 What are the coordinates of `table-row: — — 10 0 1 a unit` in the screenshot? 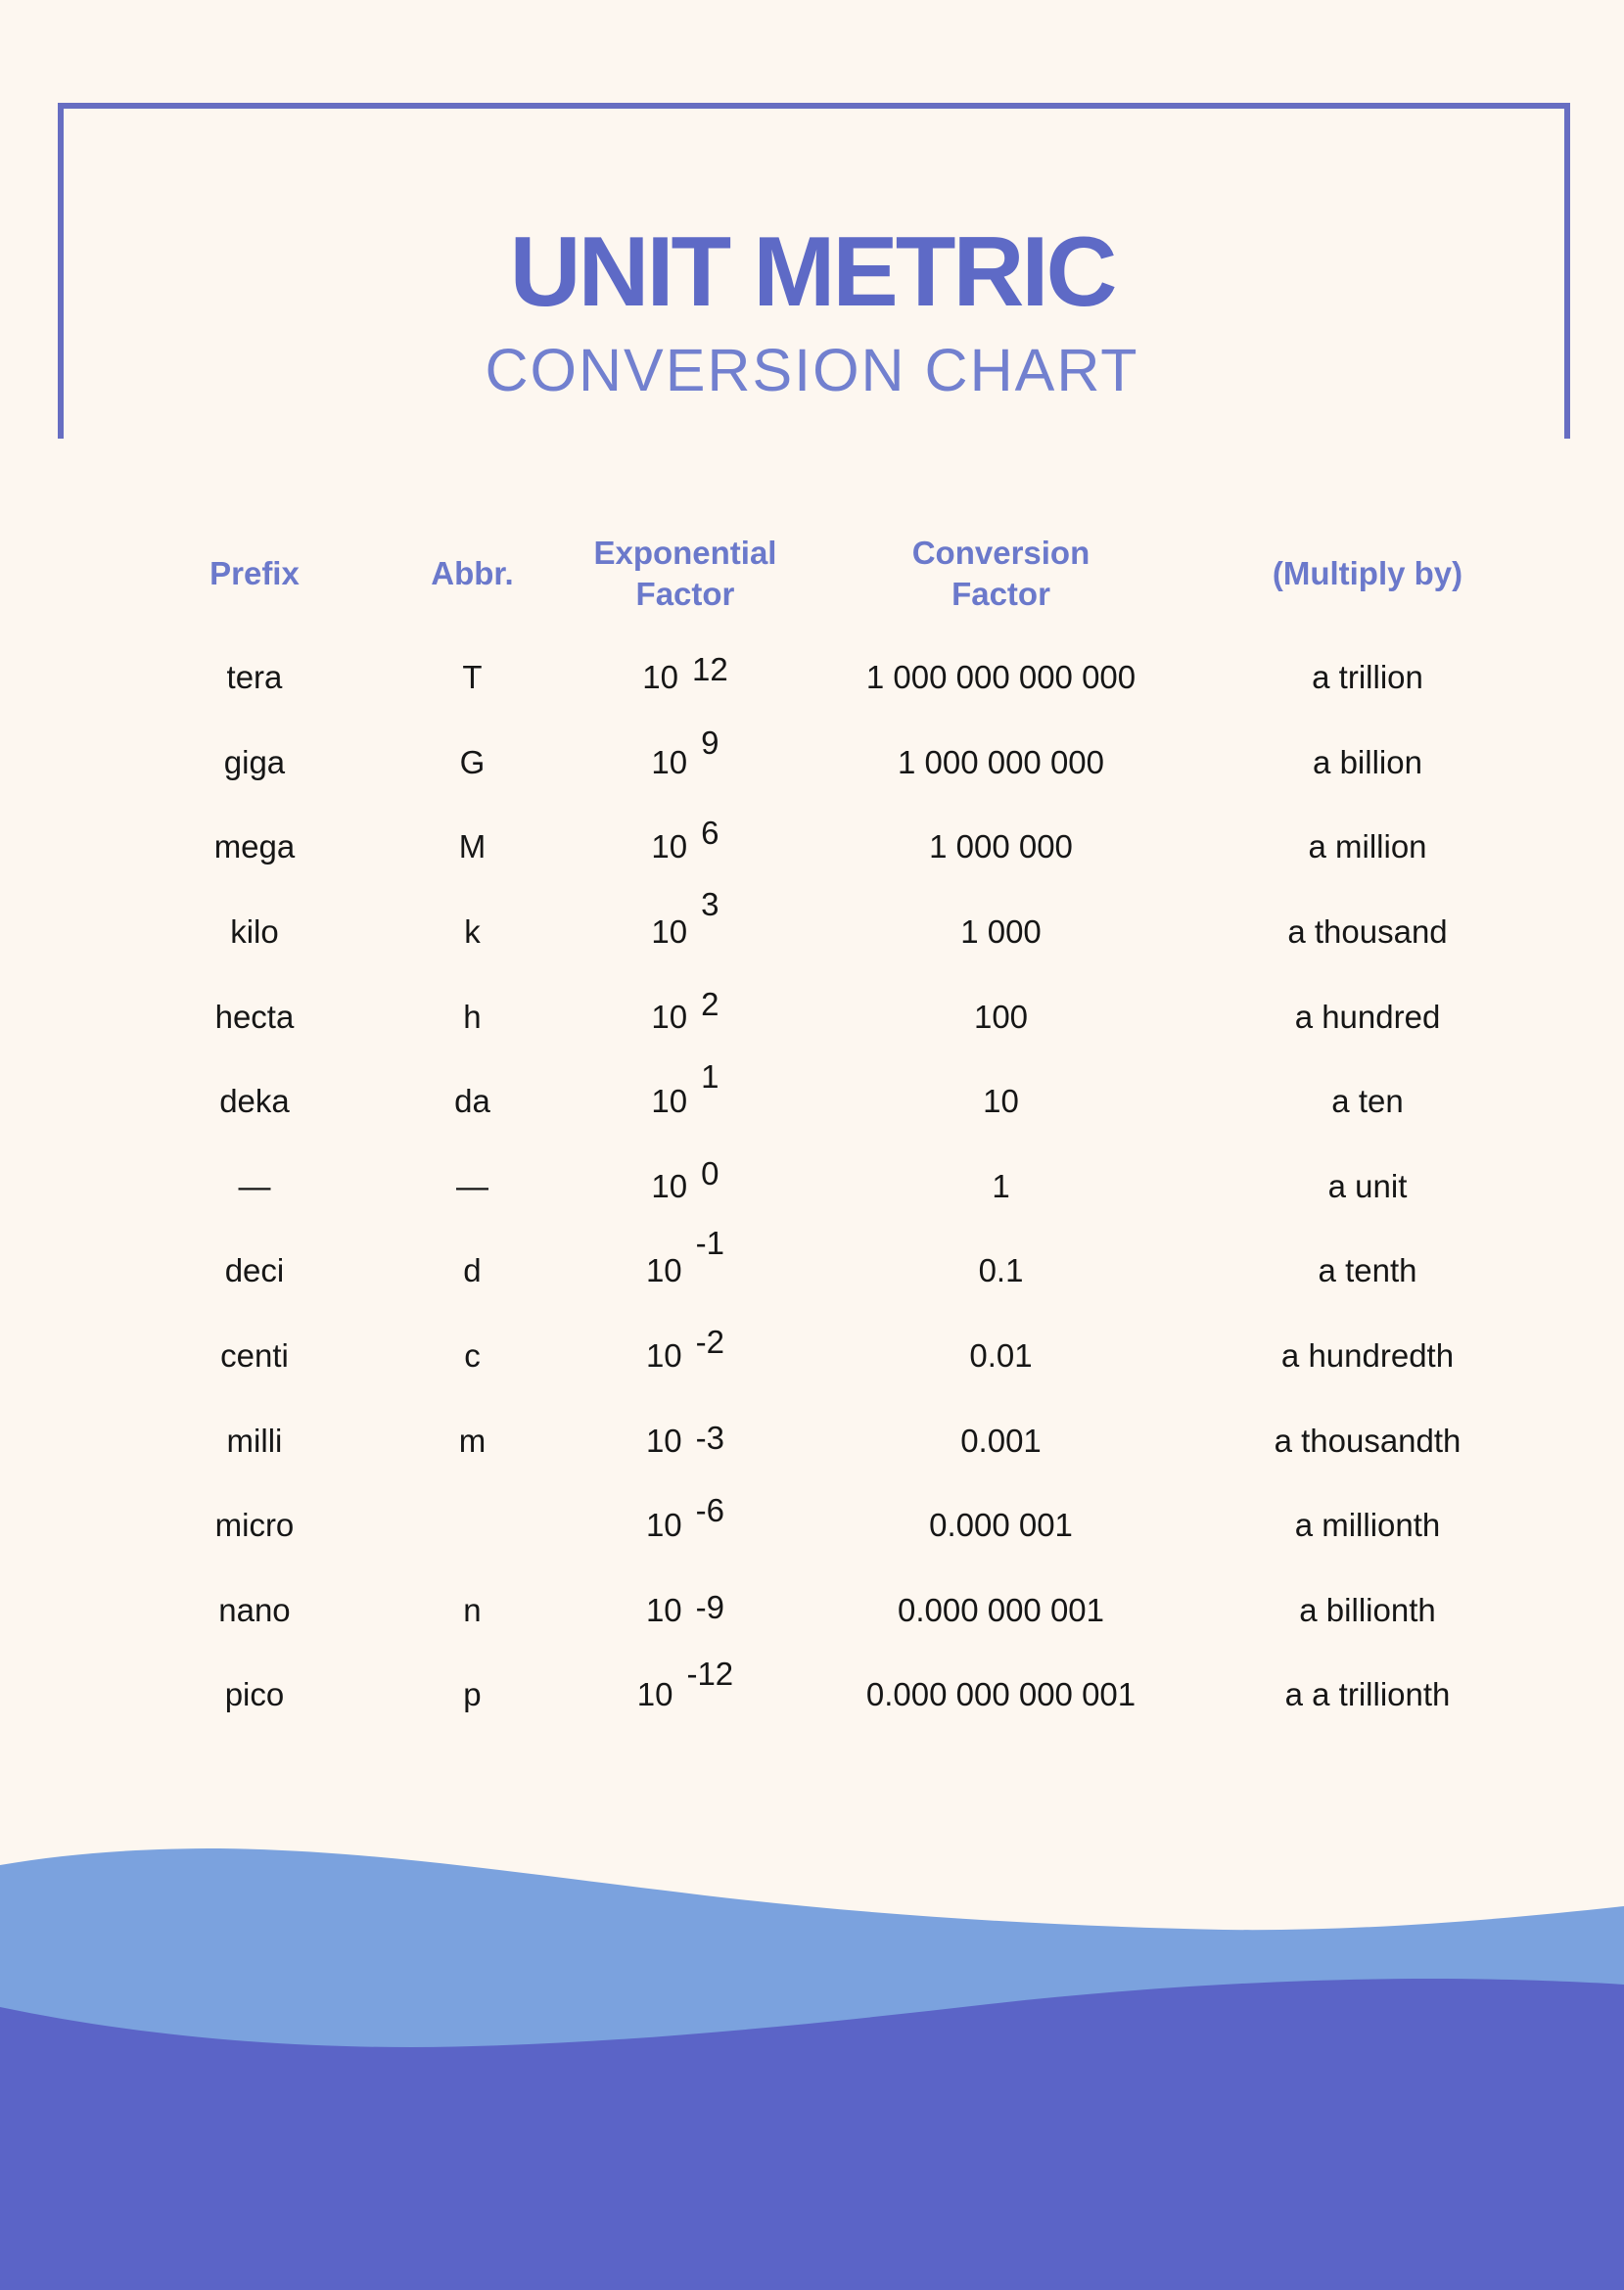 It's located at (834, 1187).